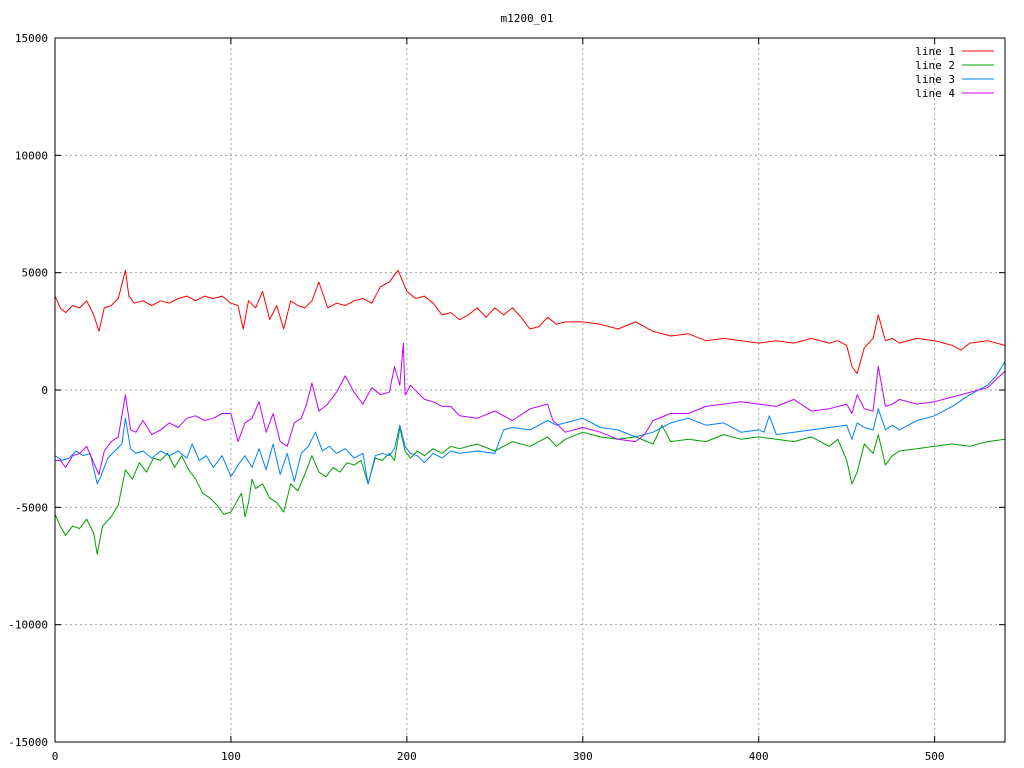 This screenshot has width=1024, height=768. I want to click on legend-label: line 2, so click(935, 65).